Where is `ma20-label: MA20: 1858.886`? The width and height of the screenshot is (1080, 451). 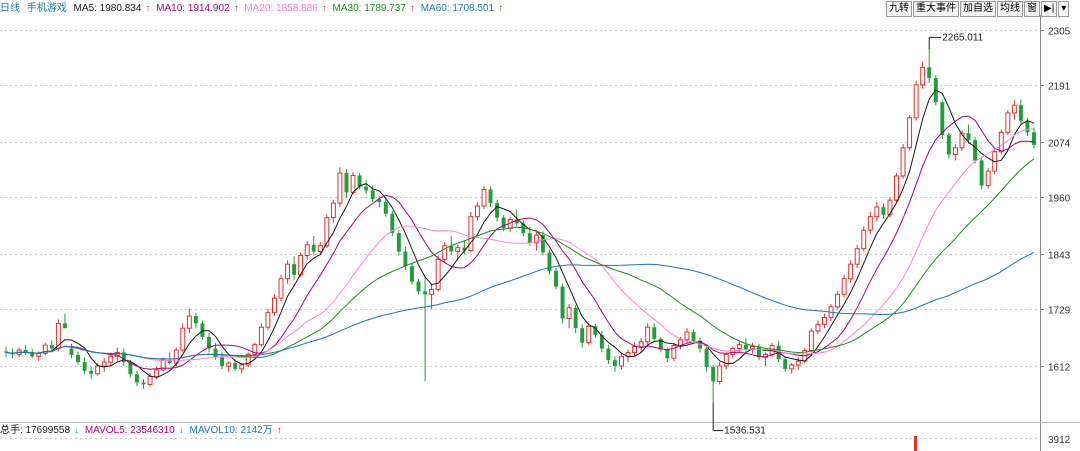
ma20-label: MA20: 1858.886 is located at coordinates (281, 8).